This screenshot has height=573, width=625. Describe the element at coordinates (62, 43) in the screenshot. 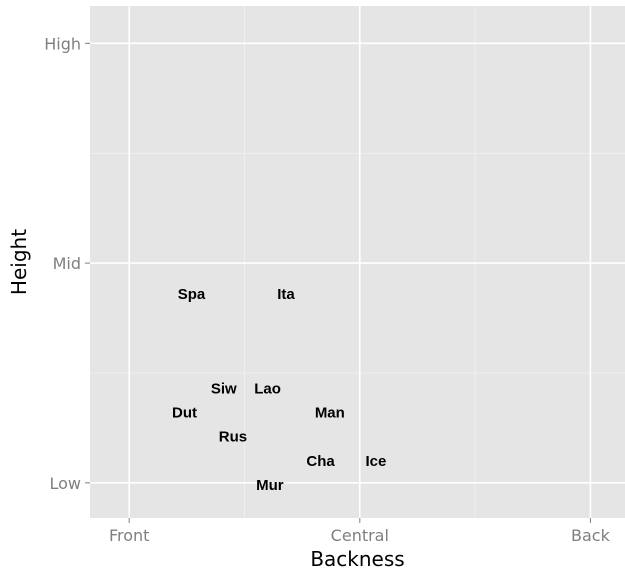

I see `y-tick-label: High` at that location.